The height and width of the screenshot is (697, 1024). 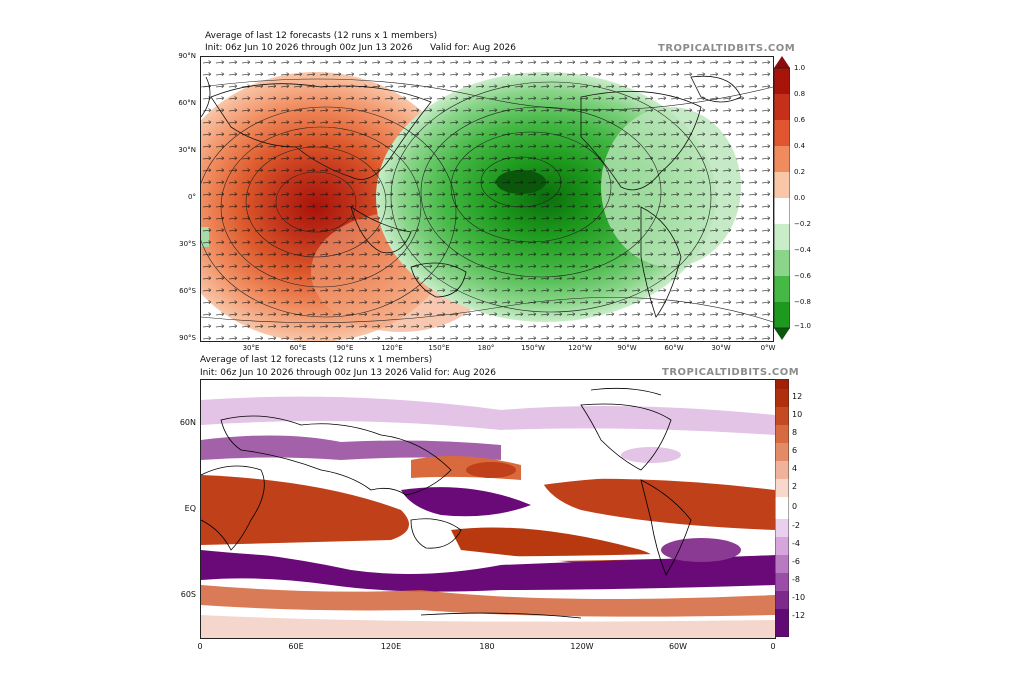 What do you see at coordinates (674, 348) in the screenshot?
I see `top-lon-label: 60°W` at bounding box center [674, 348].